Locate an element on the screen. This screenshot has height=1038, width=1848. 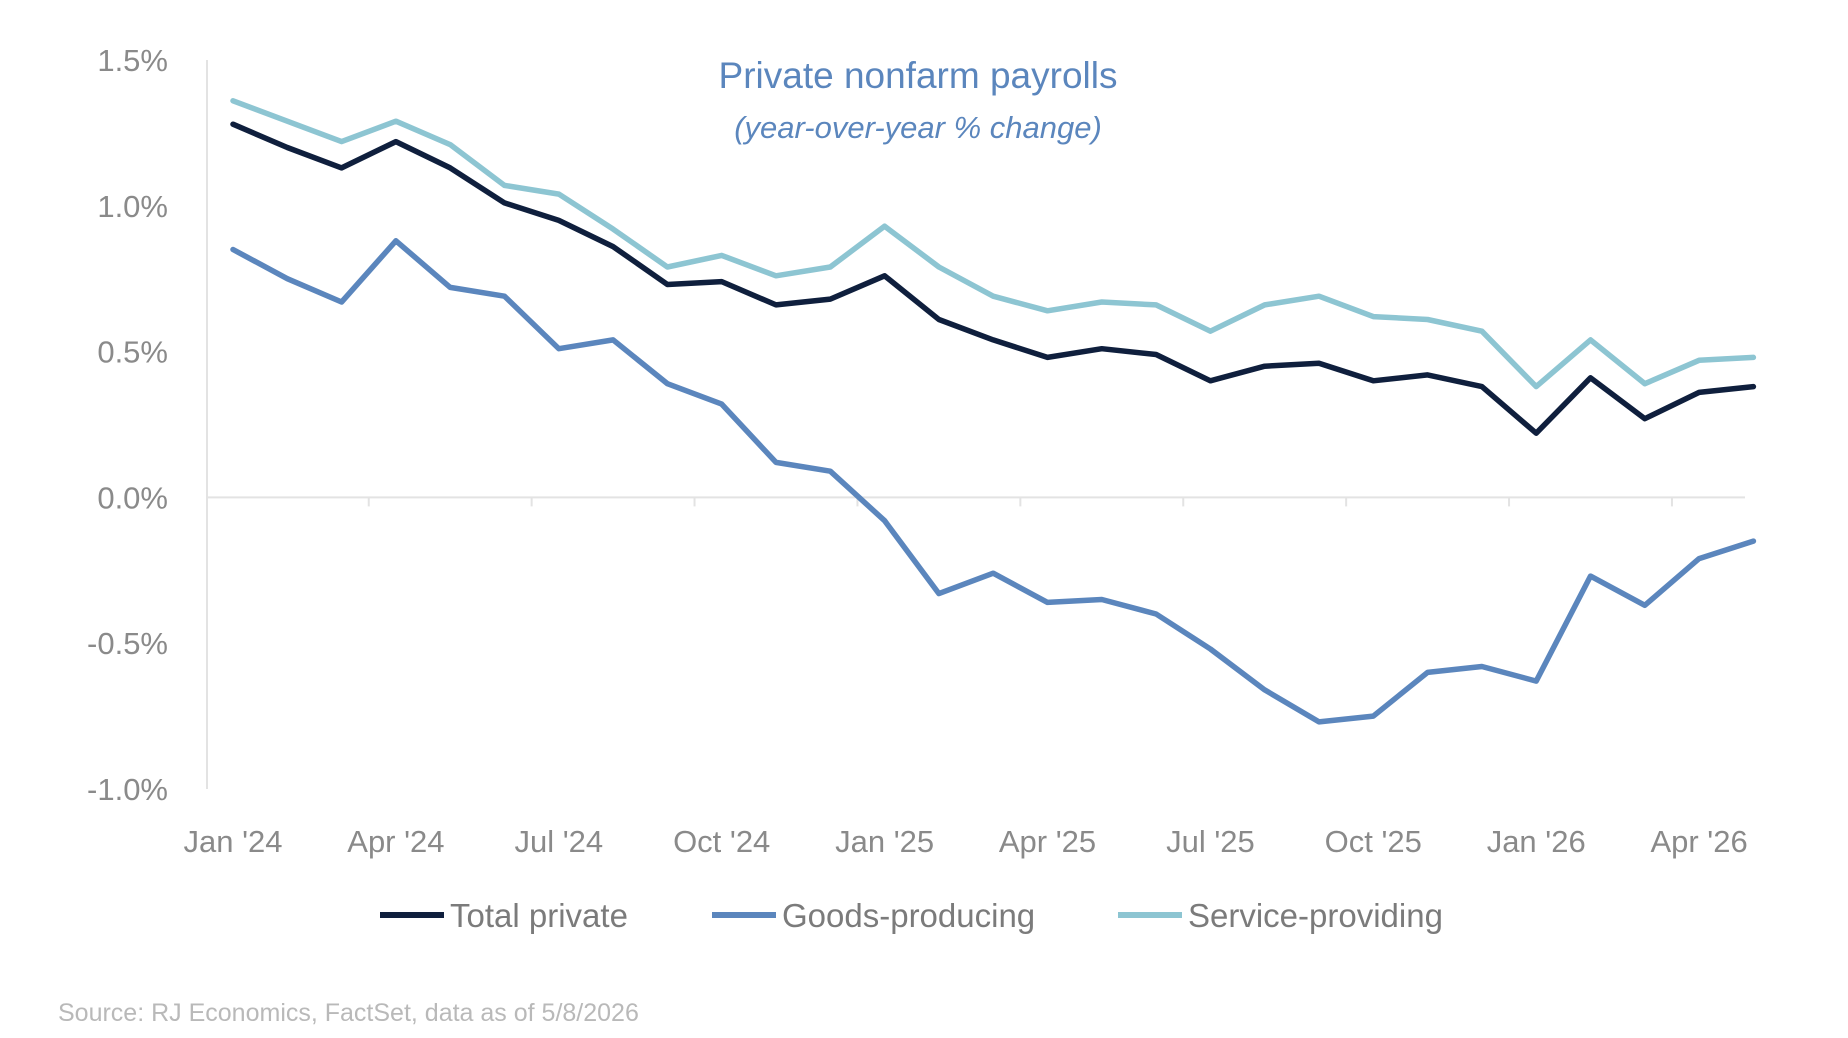
legend-label: Total private is located at coordinates (539, 915).